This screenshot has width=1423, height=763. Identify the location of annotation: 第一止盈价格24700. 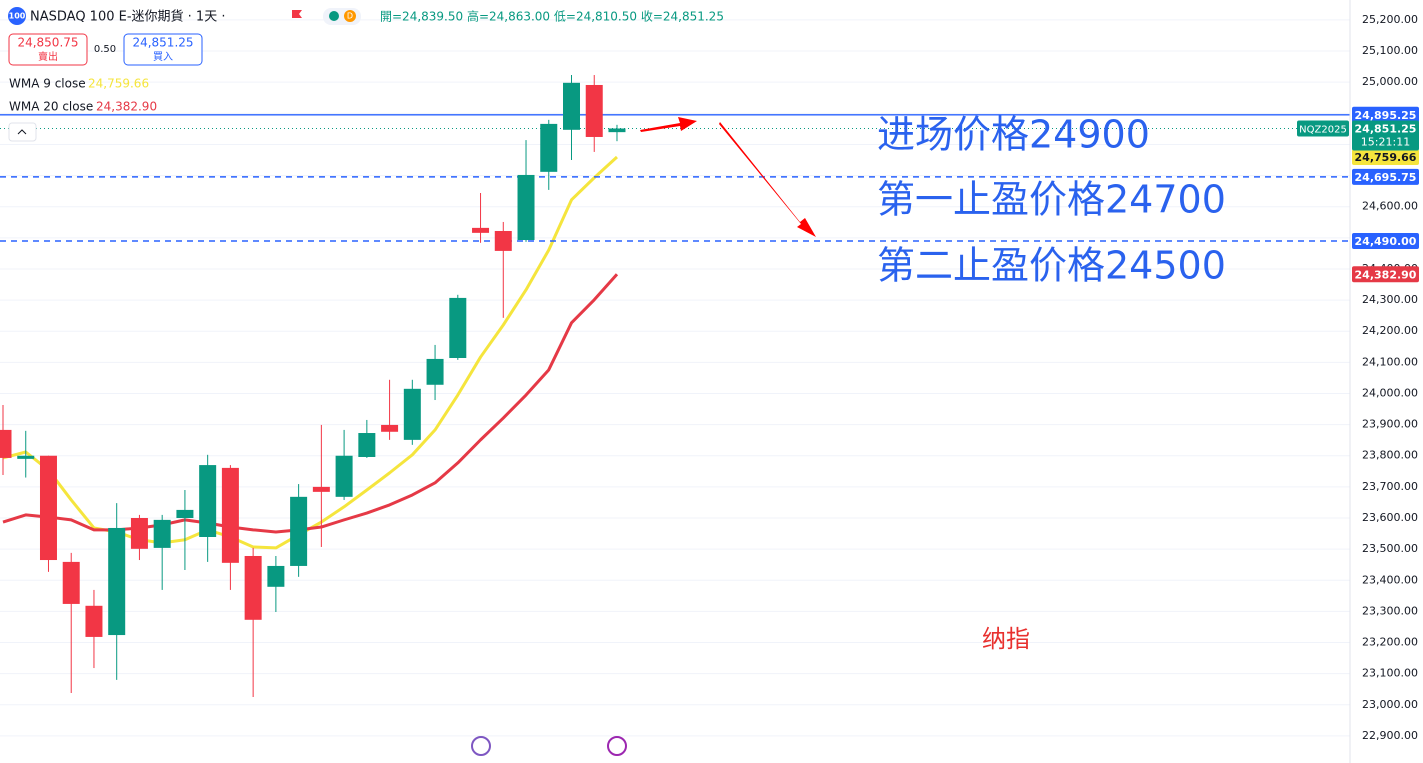
(1051, 200).